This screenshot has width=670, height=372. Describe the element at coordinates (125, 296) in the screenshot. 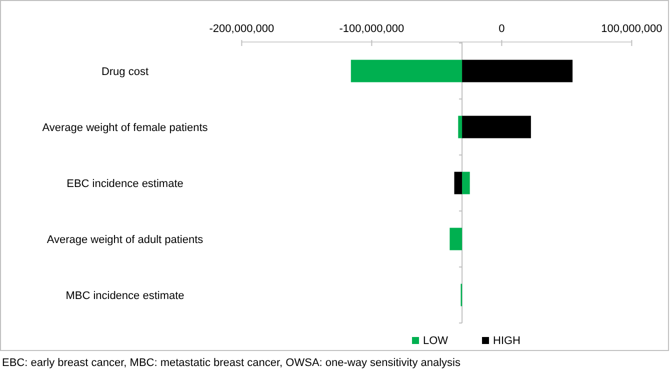

I see `y-tick-label: MBC incidence estimate` at that location.